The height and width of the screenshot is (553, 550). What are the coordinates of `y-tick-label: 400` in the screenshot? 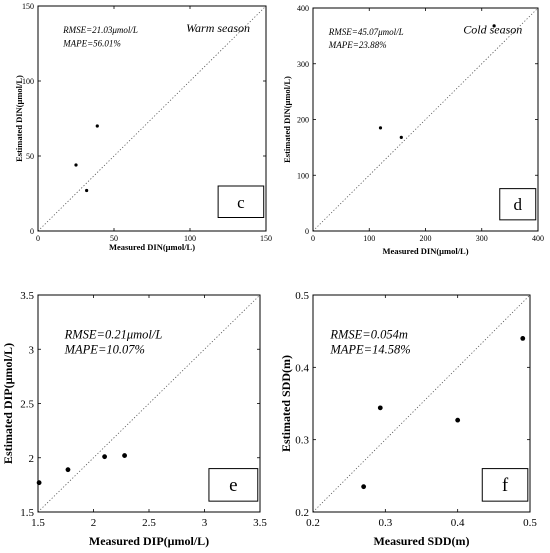 It's located at (303, 8).